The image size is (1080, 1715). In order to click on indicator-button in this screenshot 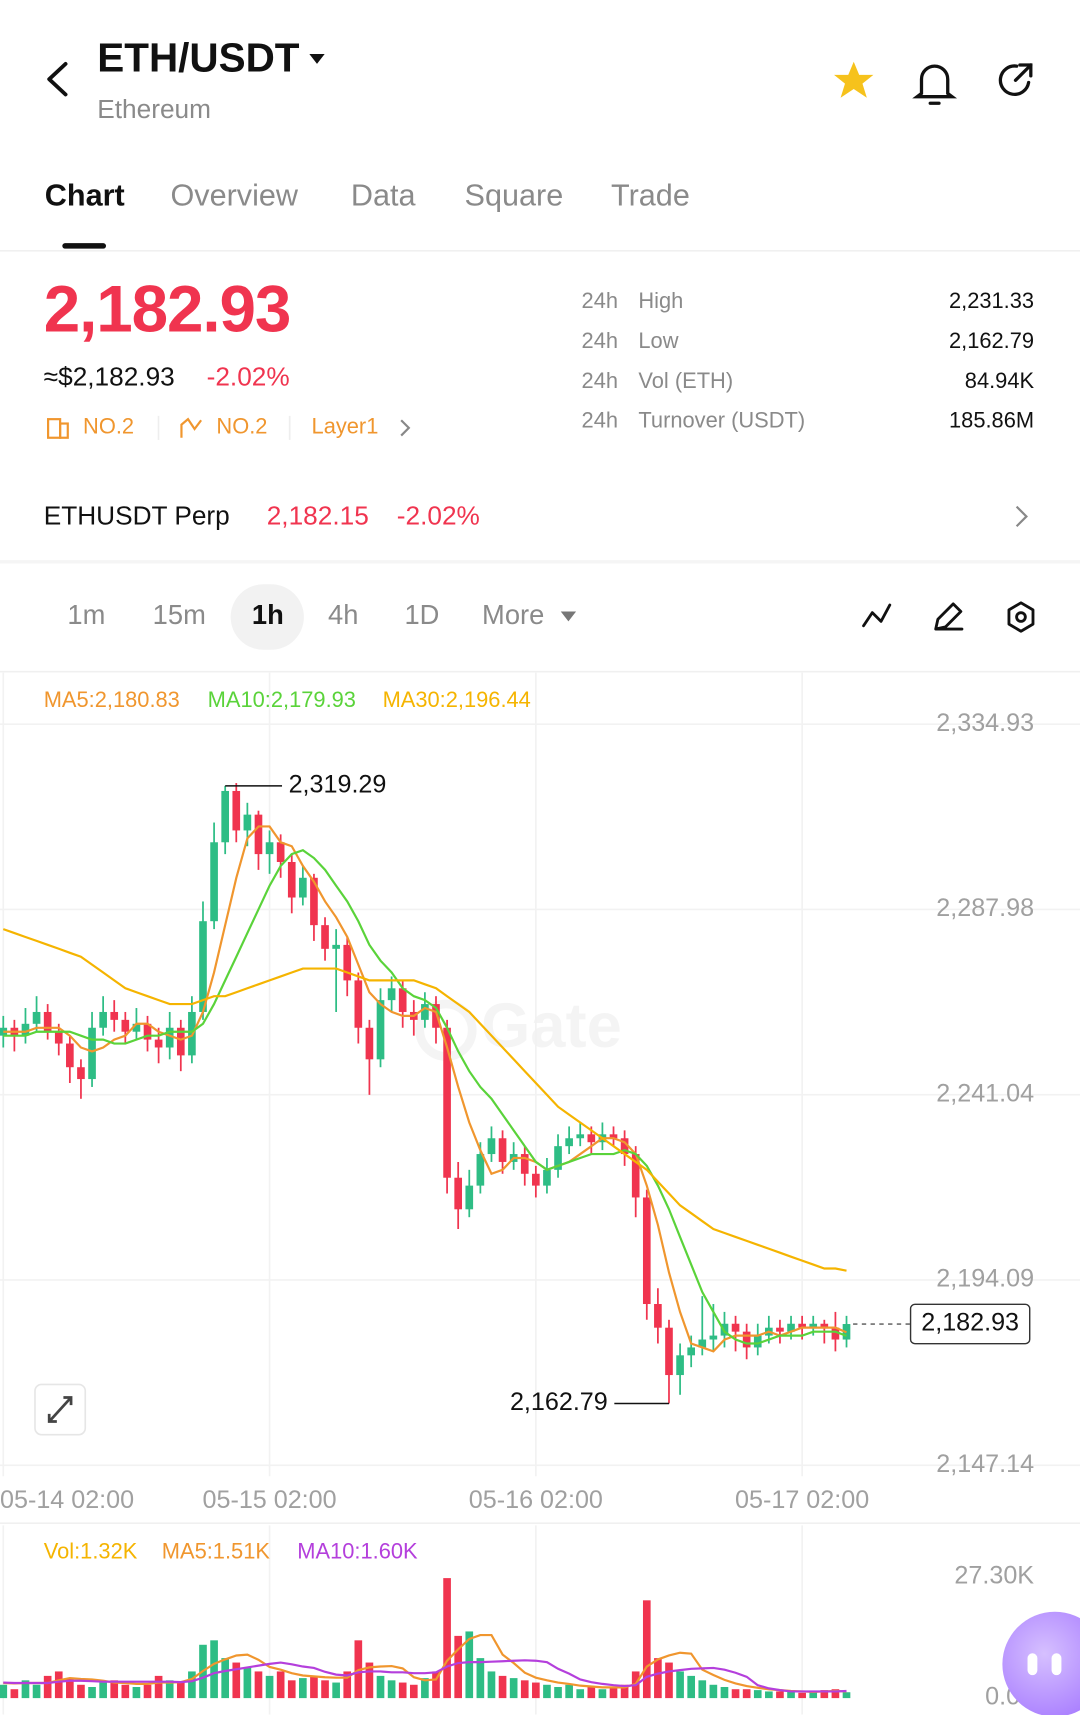, I will do `click(877, 615)`.